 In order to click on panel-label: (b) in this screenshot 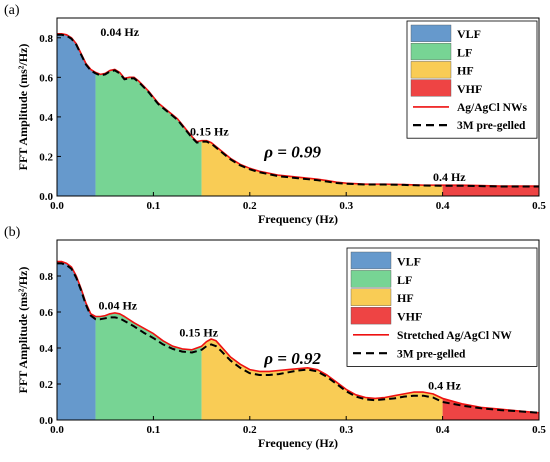, I will do `click(12, 232)`.